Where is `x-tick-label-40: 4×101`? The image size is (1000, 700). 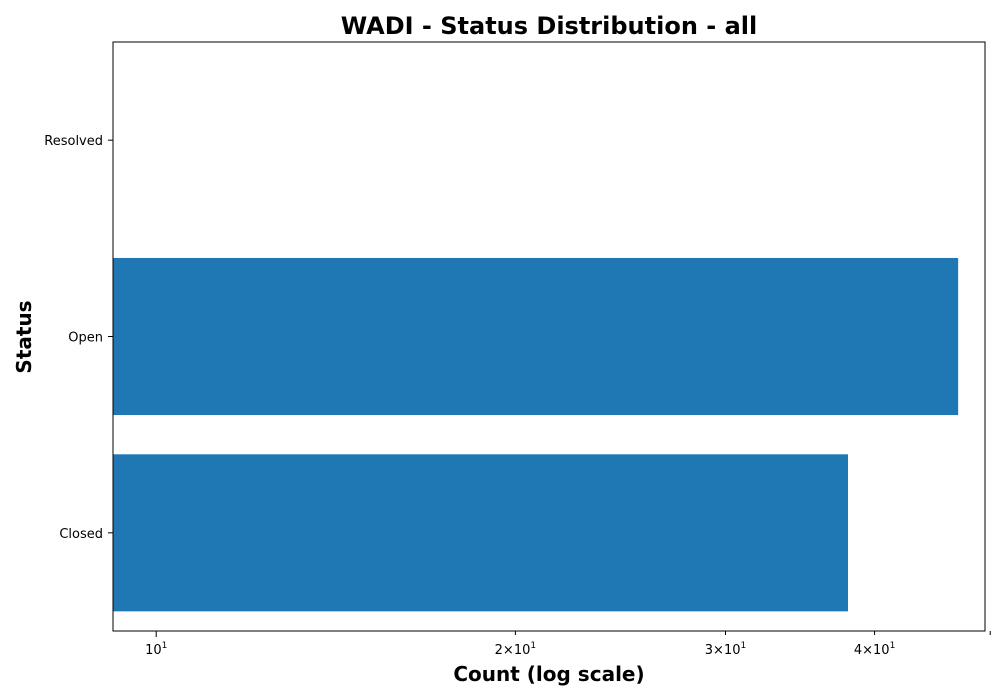
x-tick-label-40: 4×101 is located at coordinates (874, 649).